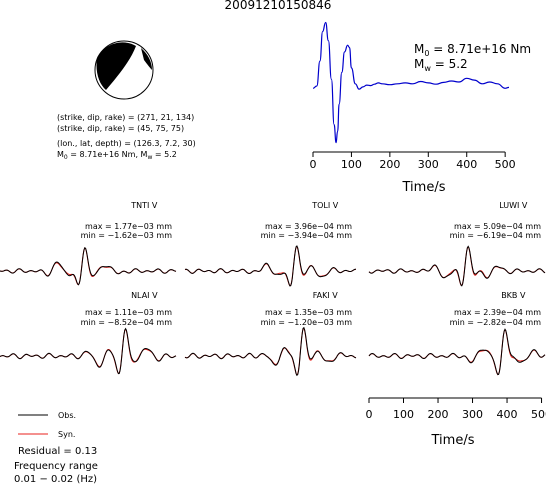 This screenshot has height=485, width=546. I want to click on frequency-title: Frequency range, so click(56, 466).